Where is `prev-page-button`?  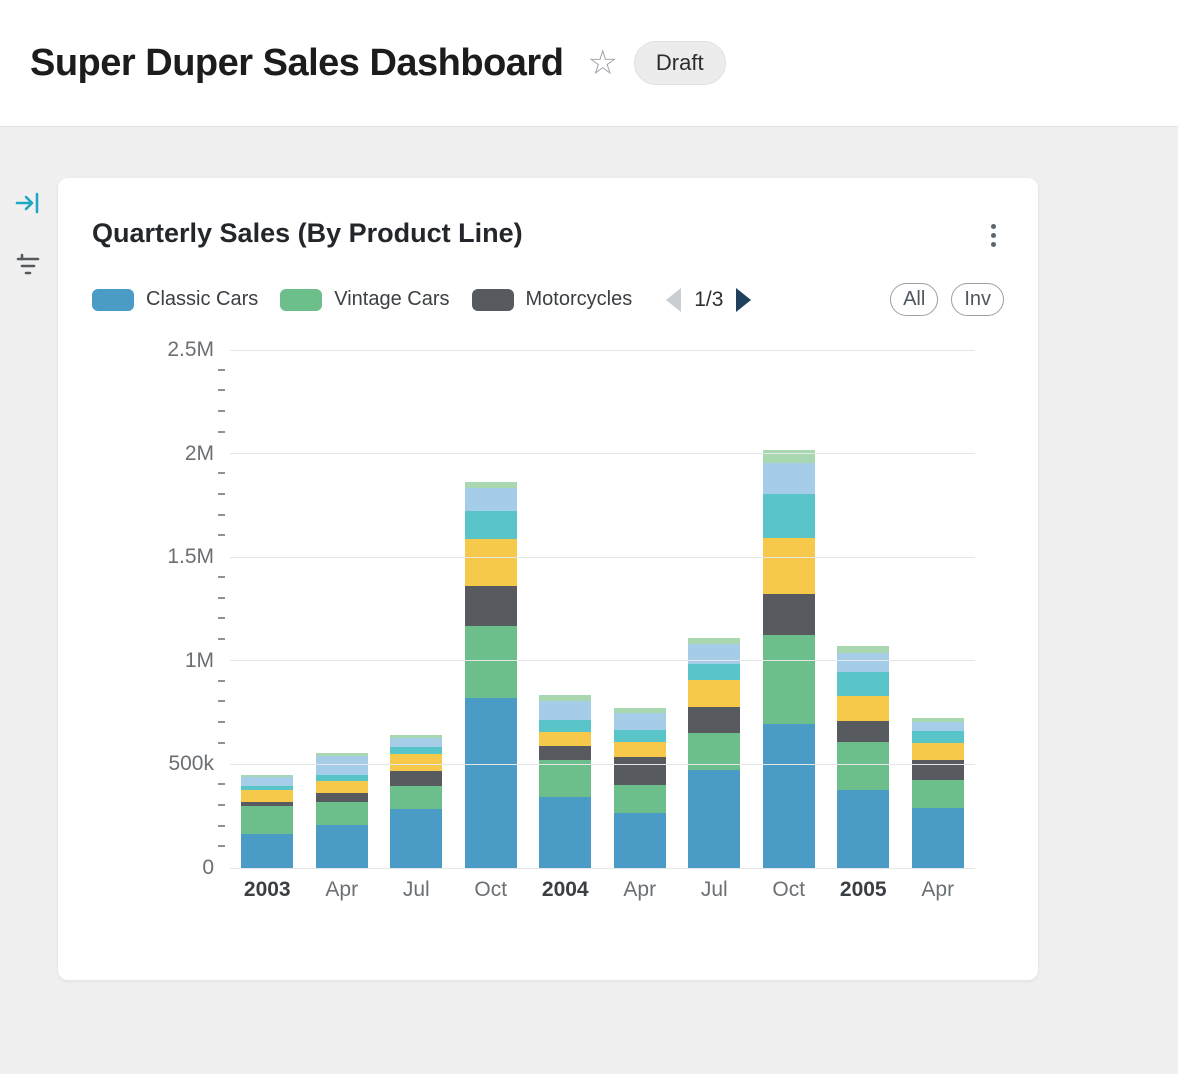
prev-page-button is located at coordinates (674, 299).